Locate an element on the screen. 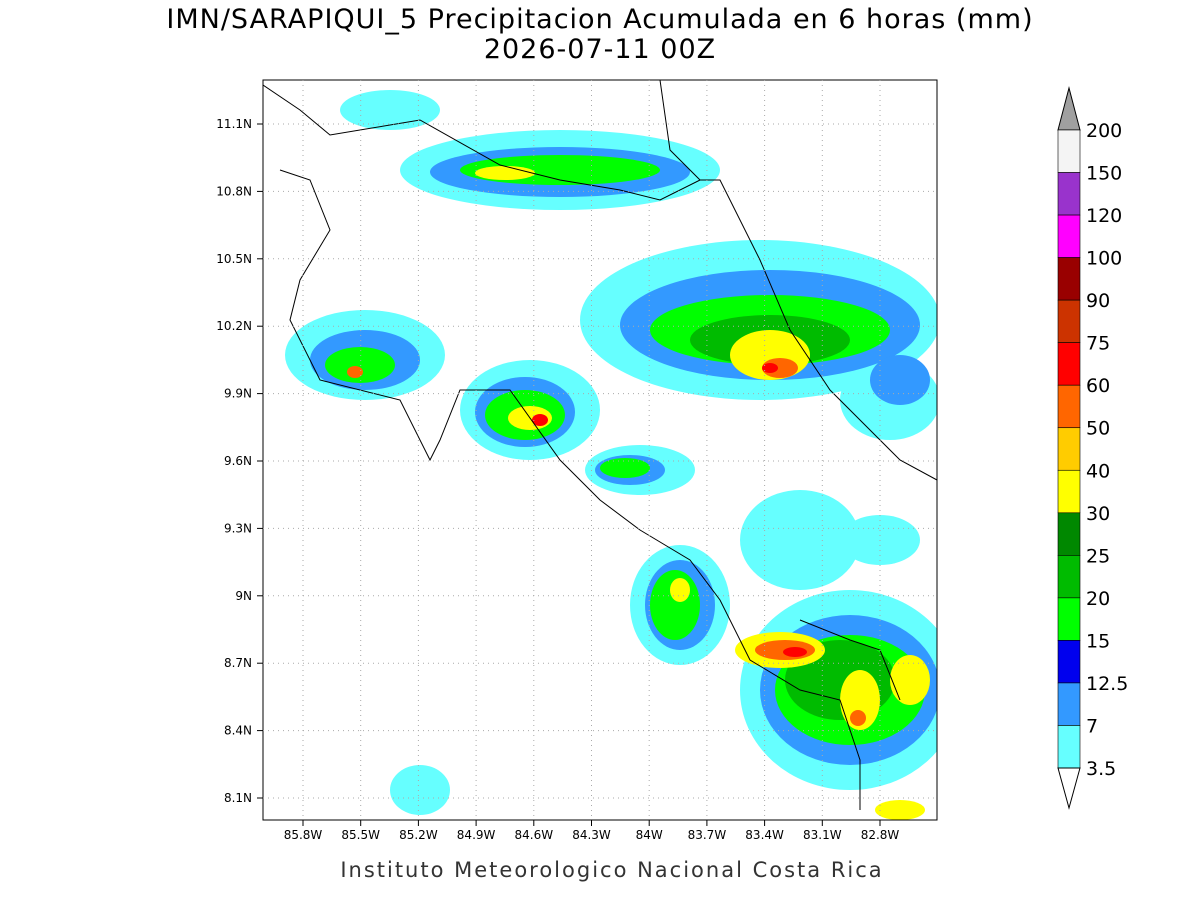 This screenshot has width=1200, height=900. colorbar-label: 7 is located at coordinates (1092, 726).